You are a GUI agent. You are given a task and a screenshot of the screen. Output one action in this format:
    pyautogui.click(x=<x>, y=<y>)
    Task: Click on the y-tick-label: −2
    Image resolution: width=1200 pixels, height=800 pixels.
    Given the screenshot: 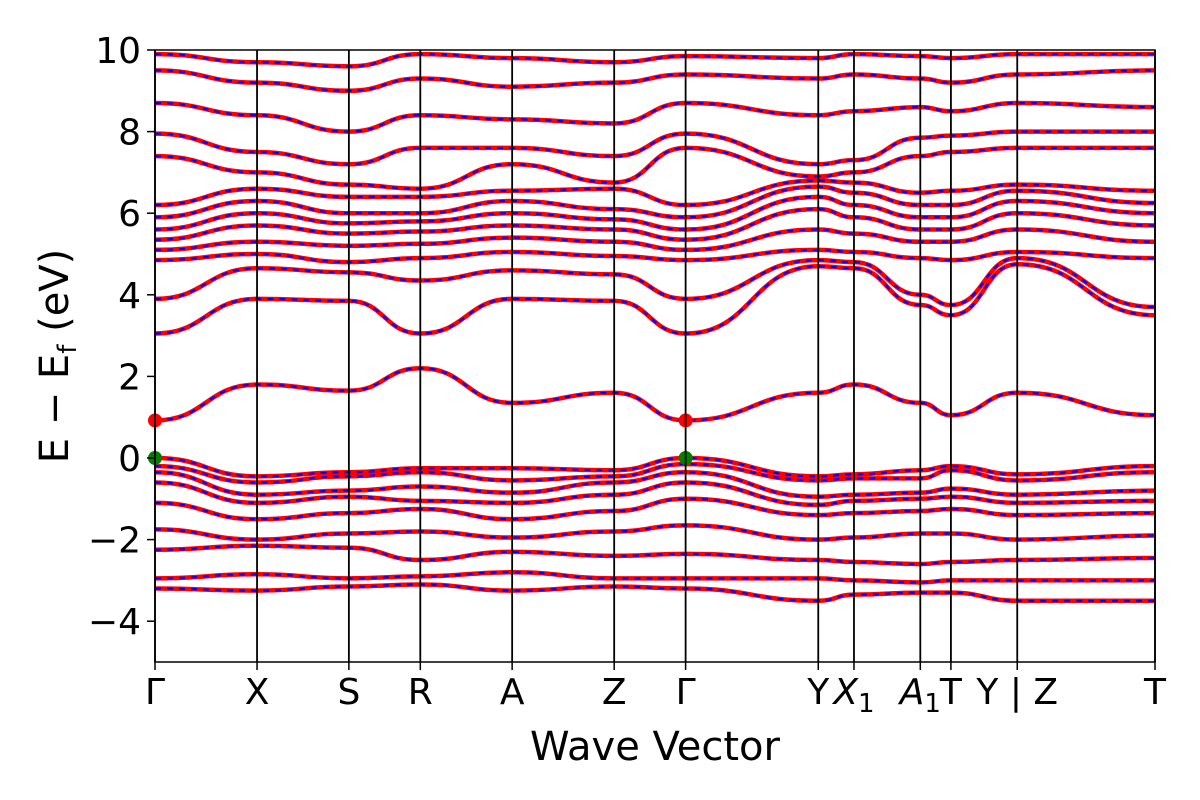 What is the action you would take?
    pyautogui.click(x=114, y=541)
    